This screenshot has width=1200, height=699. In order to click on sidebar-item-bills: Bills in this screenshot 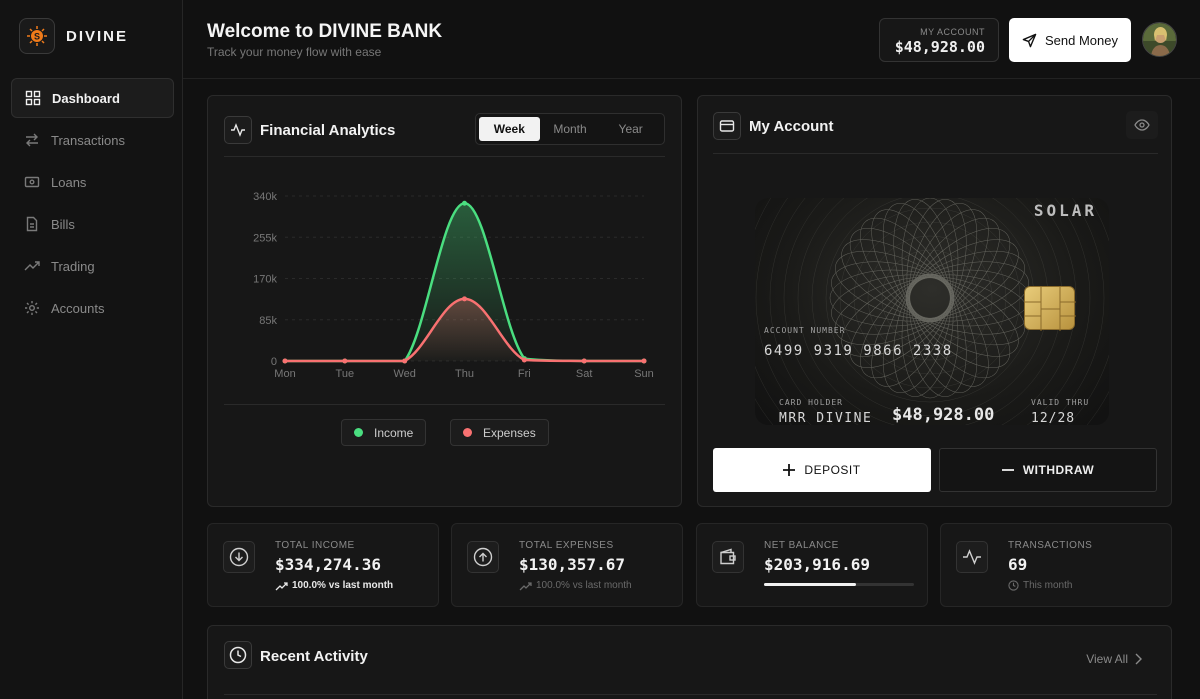, I will do `click(92, 224)`.